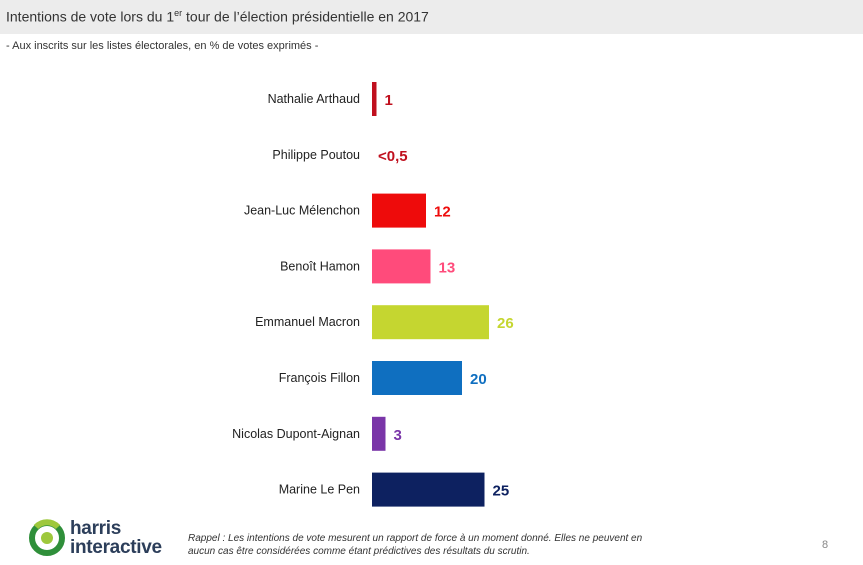 This screenshot has width=863, height=565. Describe the element at coordinates (399, 210) in the screenshot. I see `bar-jean-luc-melenchon` at that location.